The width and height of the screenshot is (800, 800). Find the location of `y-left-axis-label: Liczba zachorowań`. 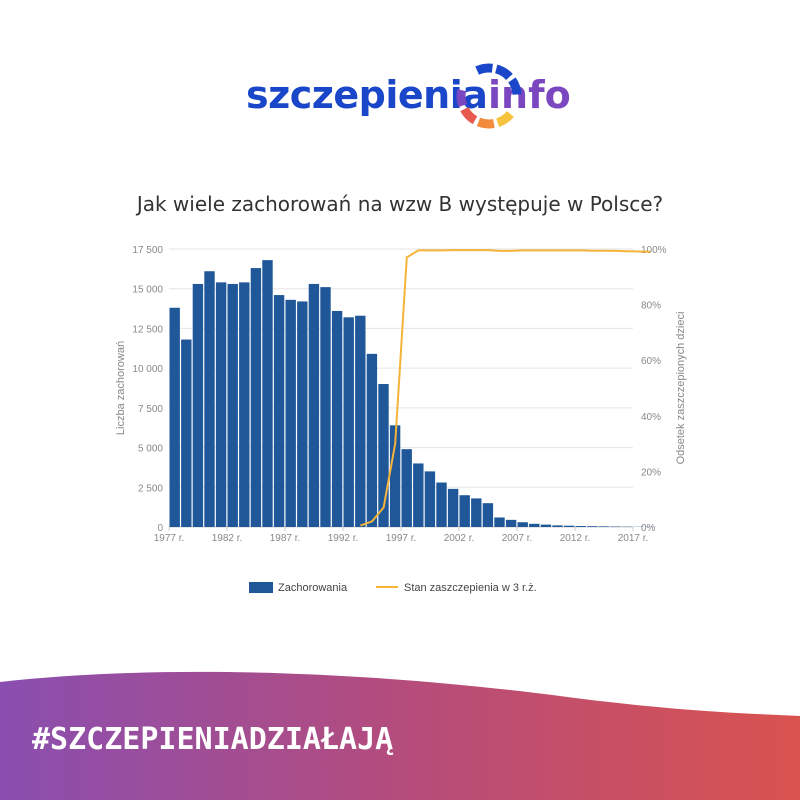

y-left-axis-label: Liczba zachorowań is located at coordinates (121, 388).